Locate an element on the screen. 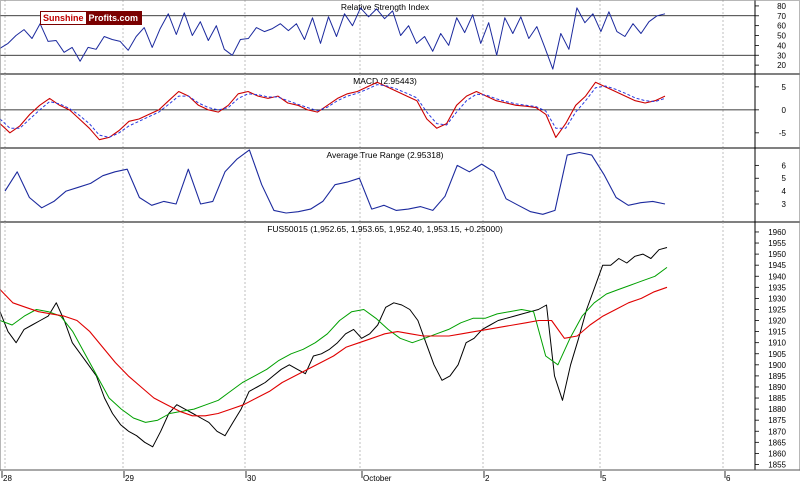  macd-ytick-label: 0 is located at coordinates (784, 110).